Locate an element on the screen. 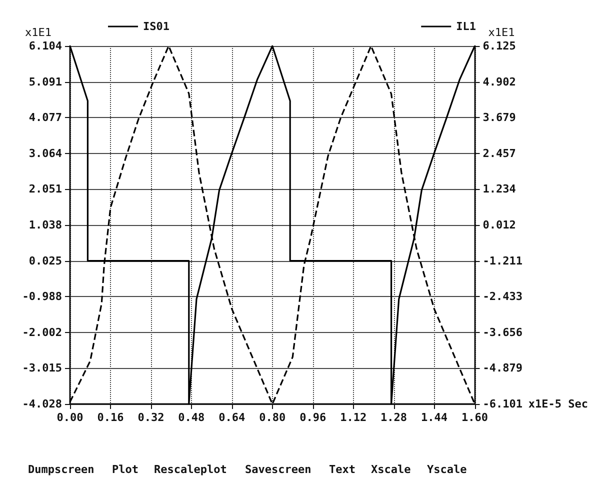  y2-tick-label: 2.457 is located at coordinates (499, 153).